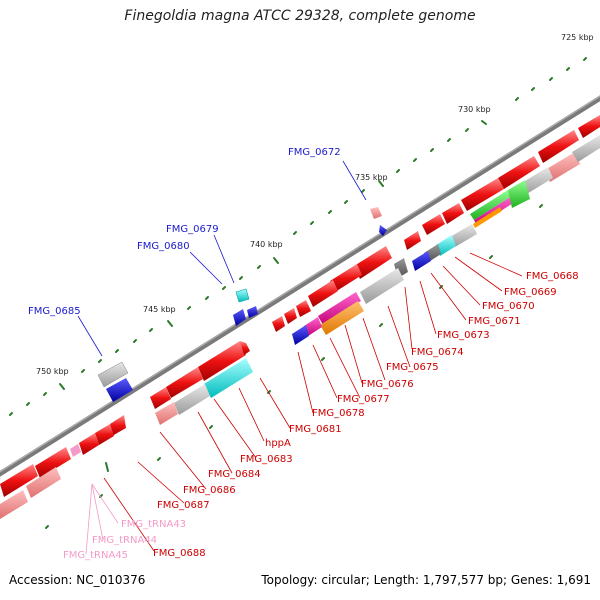  I want to click on trna-label: FMG_tRNA44, so click(124, 540).